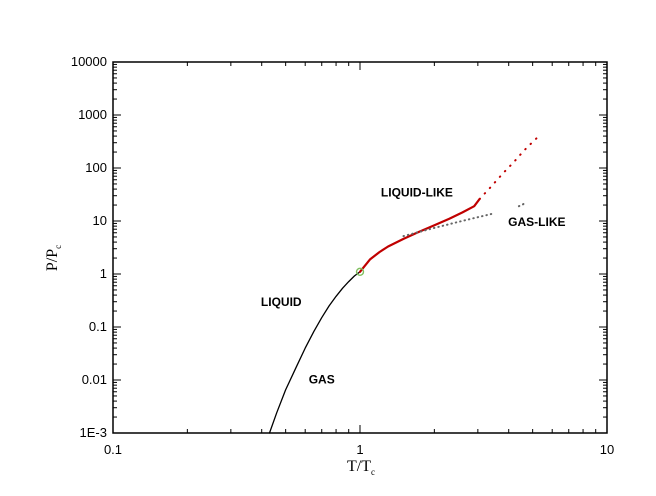 The width and height of the screenshot is (656, 496). What do you see at coordinates (100, 220) in the screenshot?
I see `y-tick-label: 10` at bounding box center [100, 220].